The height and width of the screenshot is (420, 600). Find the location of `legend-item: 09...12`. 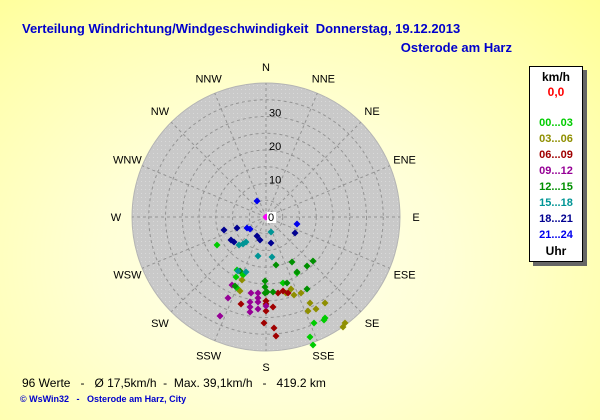

legend-item: 09...12 is located at coordinates (556, 171).